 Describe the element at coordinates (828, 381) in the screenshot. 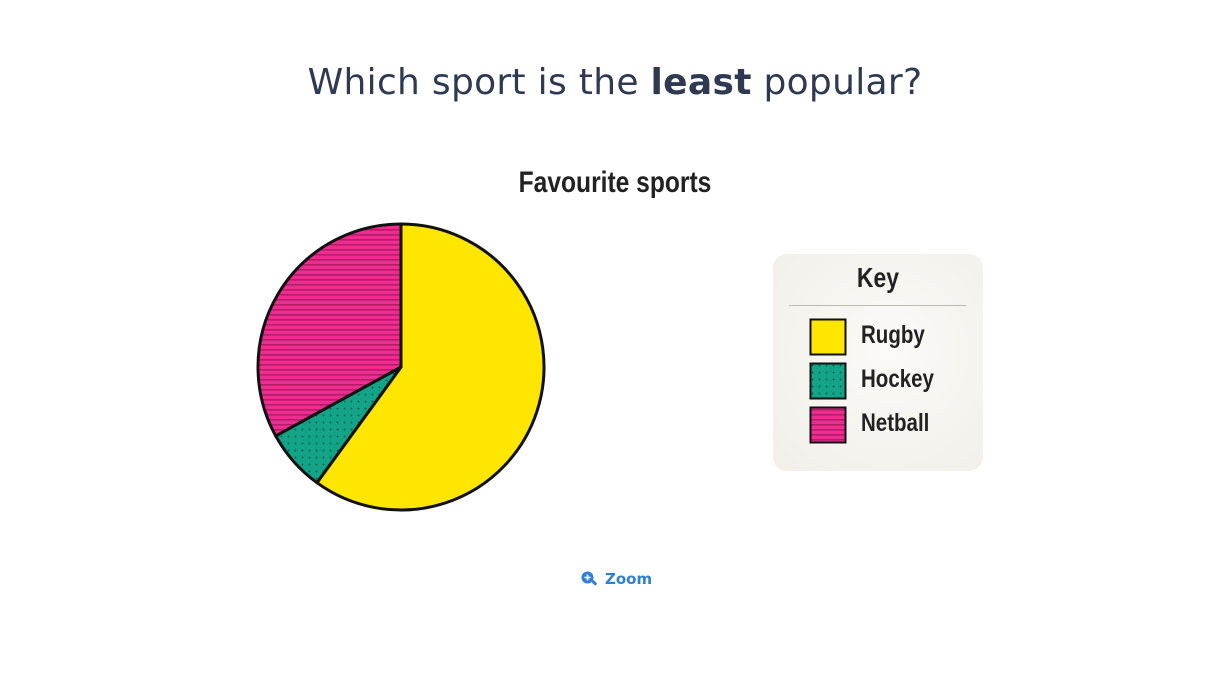

I see `legend-swatch-hockey` at that location.